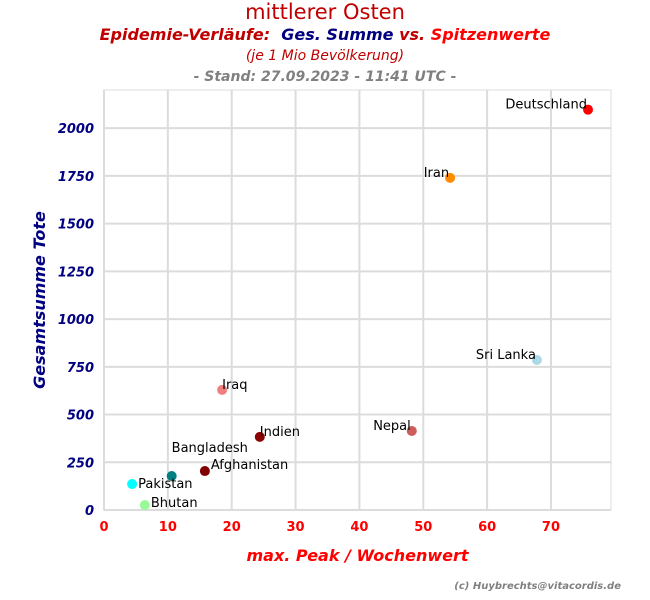 The width and height of the screenshot is (650, 600). I want to click on point-label: Afghanistan, so click(249, 465).